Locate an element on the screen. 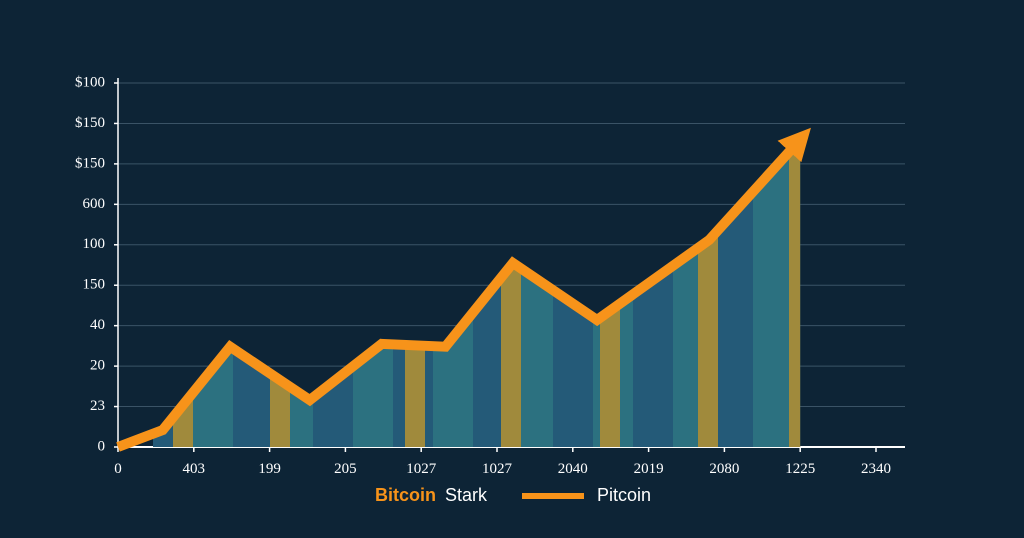 This screenshot has width=1024, height=538. y-tick-label: $100 is located at coordinates (90, 82).